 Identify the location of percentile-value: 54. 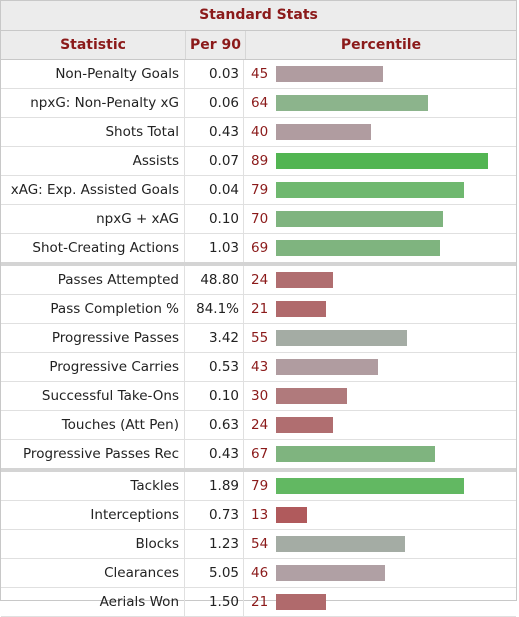
(260, 544).